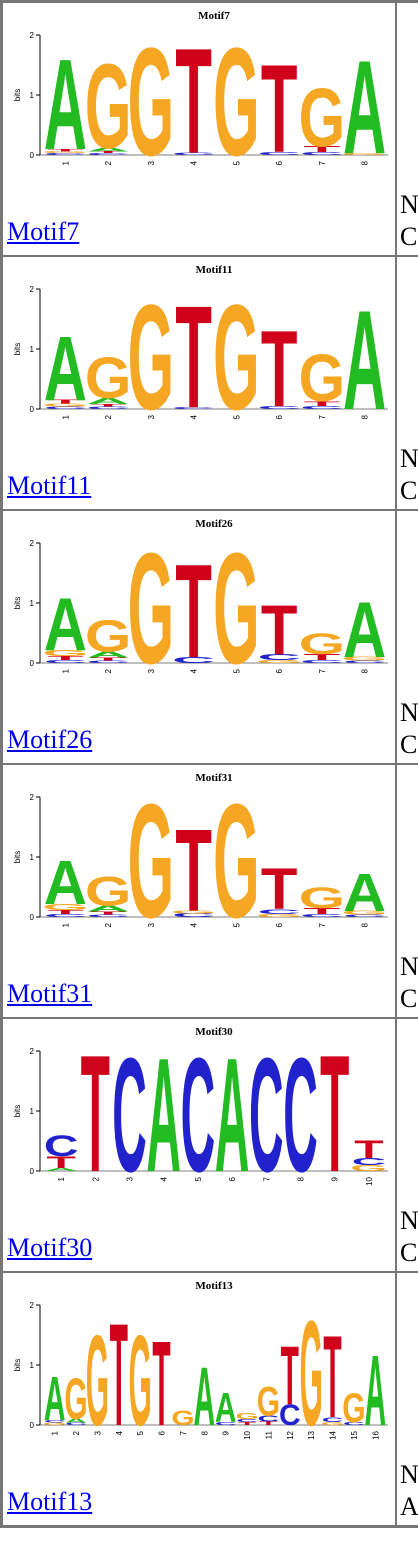  I want to click on x-tick-label: 10, so click(247, 1434).